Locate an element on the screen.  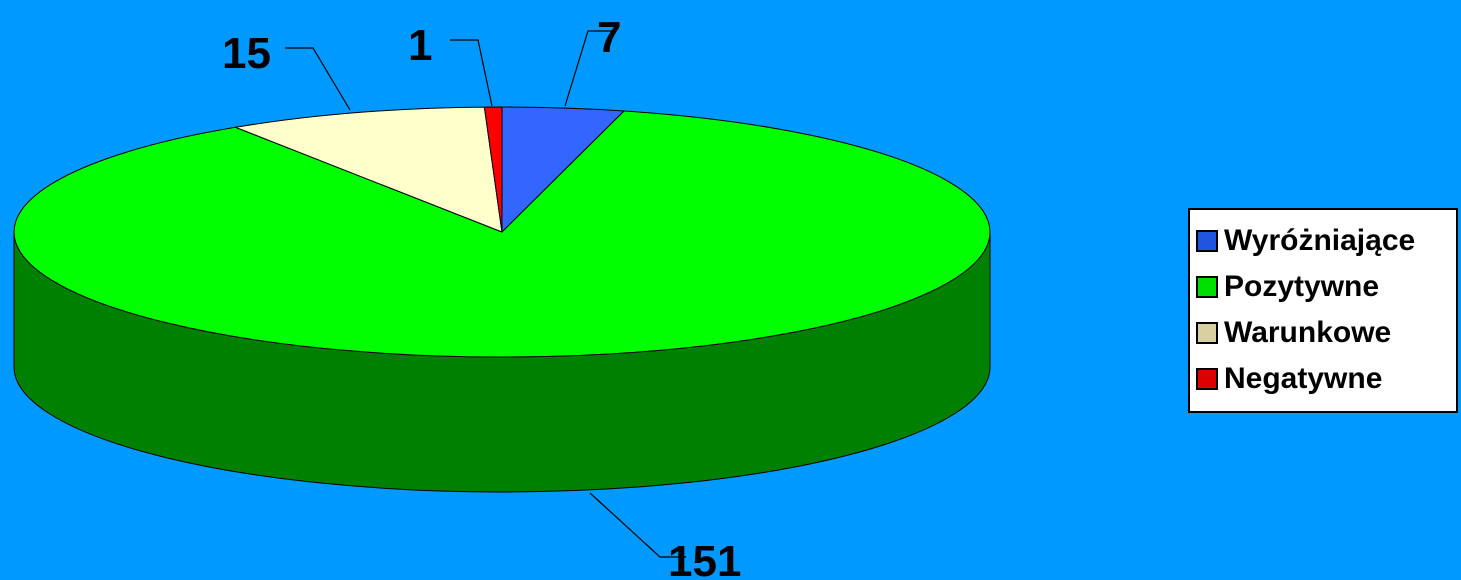
data-label-negatywne: 1 is located at coordinates (420, 45).